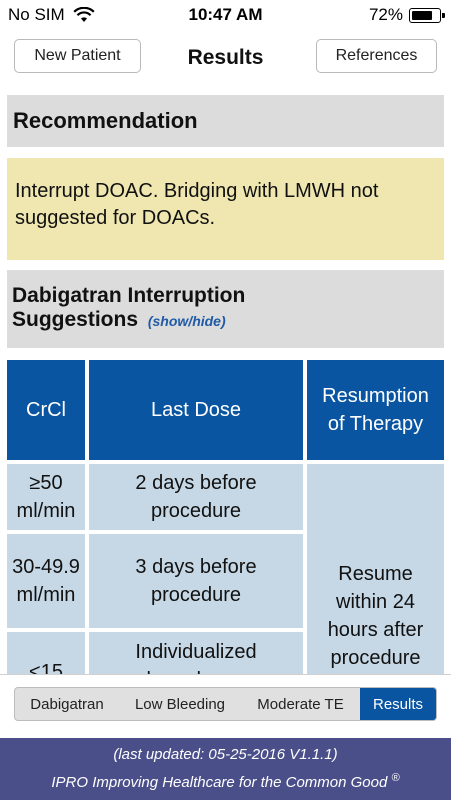 The width and height of the screenshot is (451, 800). I want to click on wifi-icon, so click(84, 14).